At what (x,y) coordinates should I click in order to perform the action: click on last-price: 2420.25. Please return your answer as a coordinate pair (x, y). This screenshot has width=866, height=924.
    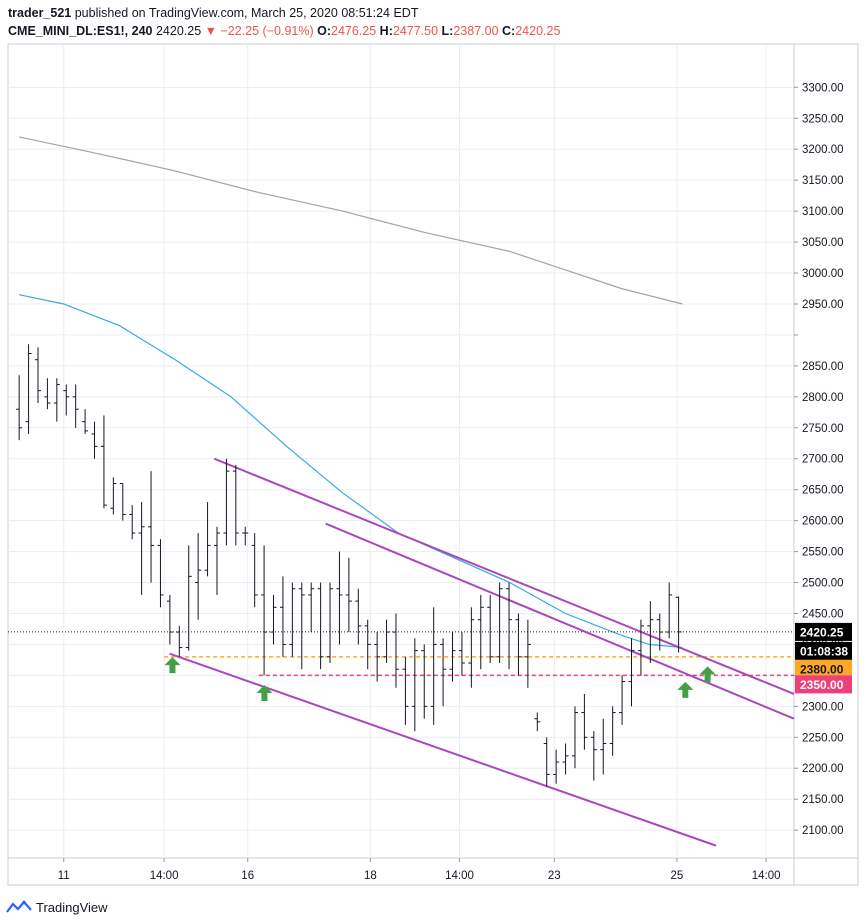
    Looking at the image, I should click on (178, 31).